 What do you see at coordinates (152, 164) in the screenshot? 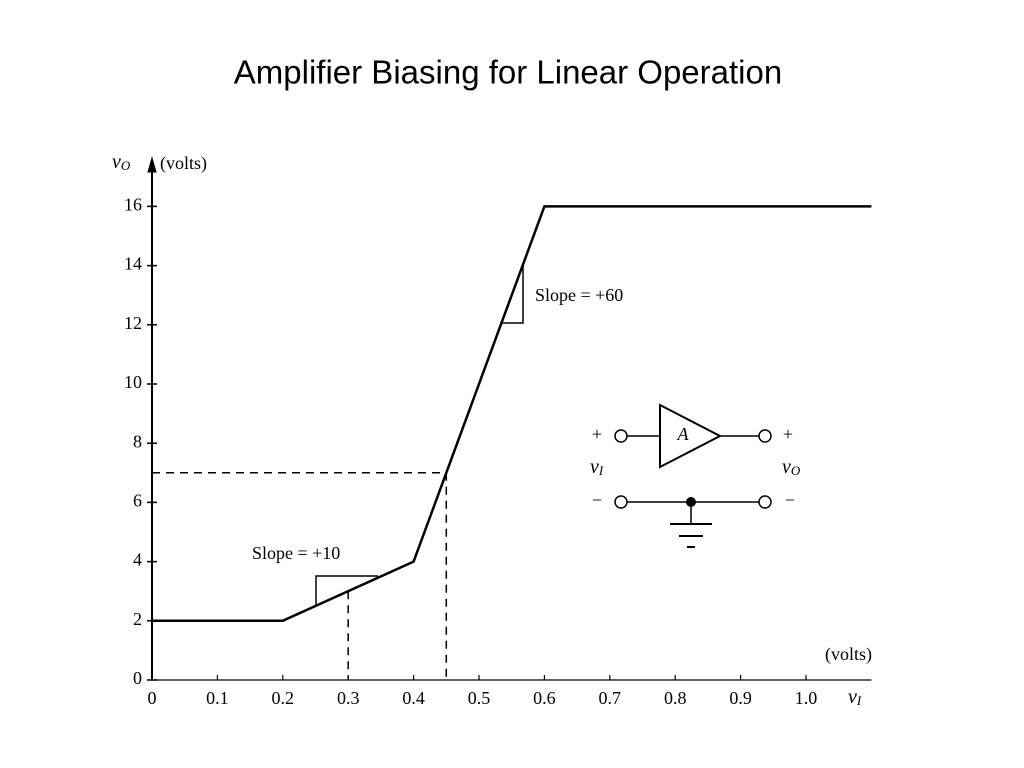
I see `y-axis-arrow` at bounding box center [152, 164].